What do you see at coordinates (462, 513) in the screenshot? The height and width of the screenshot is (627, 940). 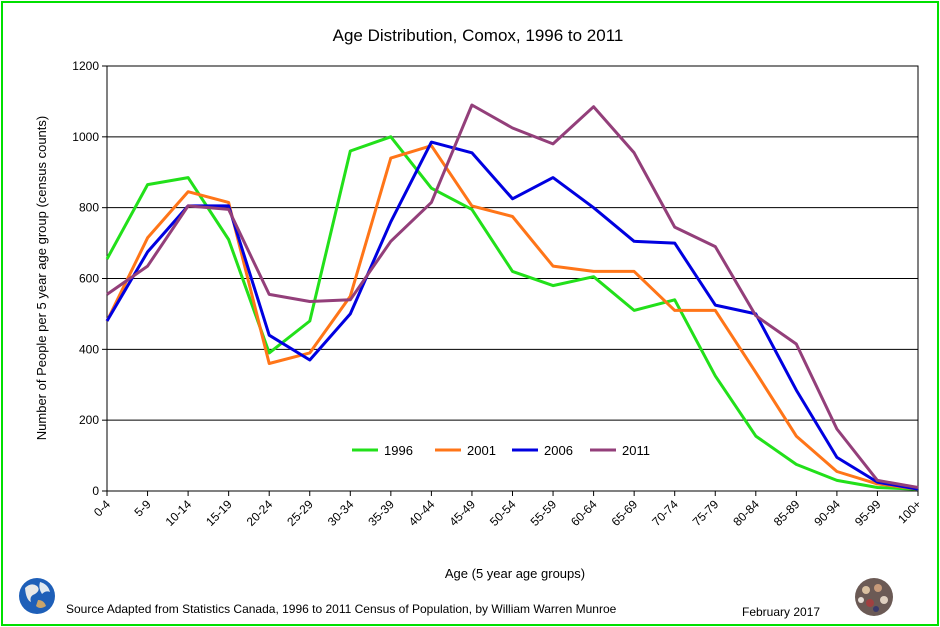 I see `x-tick-label: 45-49` at bounding box center [462, 513].